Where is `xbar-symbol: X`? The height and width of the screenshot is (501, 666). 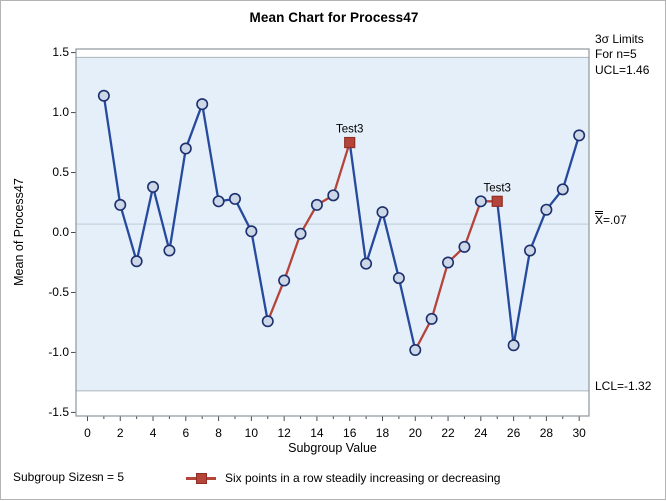 xbar-symbol: X is located at coordinates (599, 219).